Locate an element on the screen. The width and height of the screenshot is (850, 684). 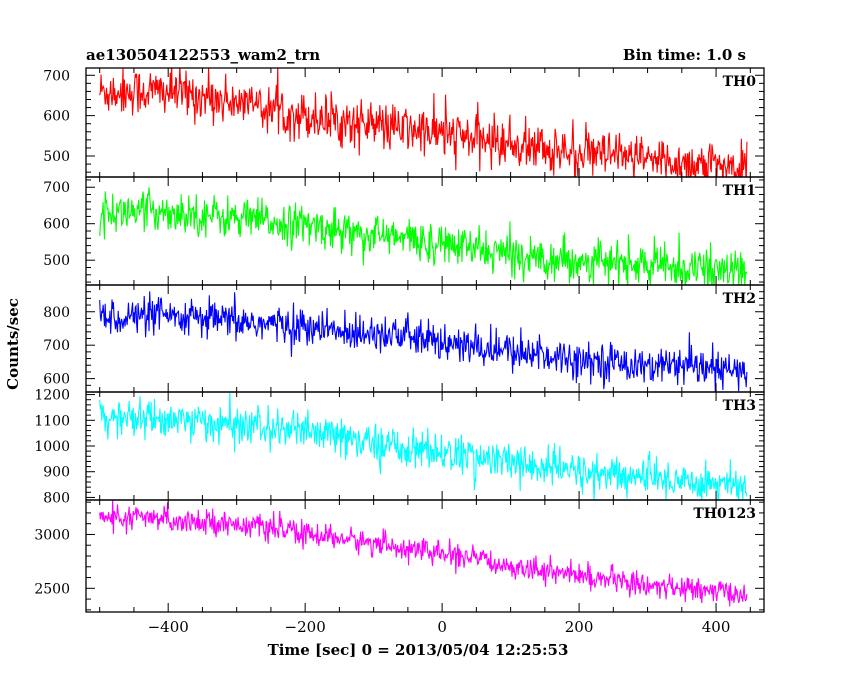
panel-th0: 500 600 700 TH0 is located at coordinates (404, 122).